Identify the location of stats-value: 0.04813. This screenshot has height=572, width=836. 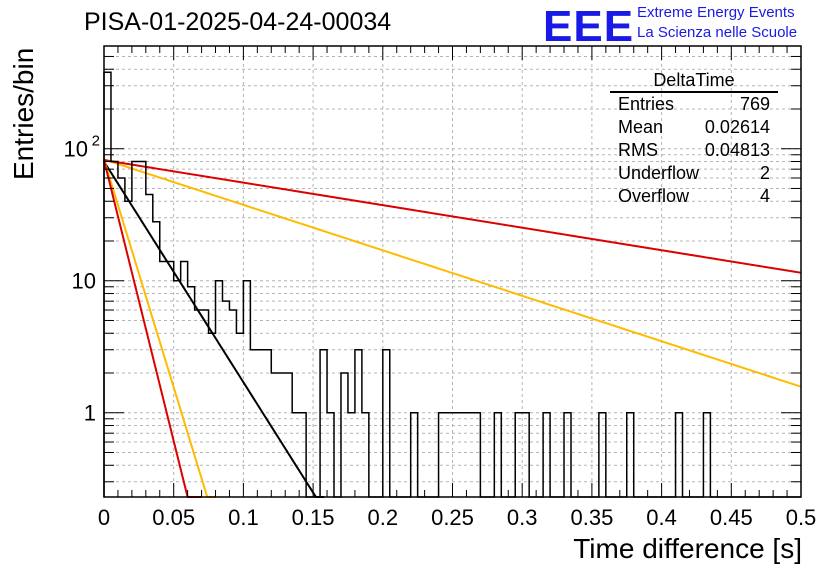
(737, 150).